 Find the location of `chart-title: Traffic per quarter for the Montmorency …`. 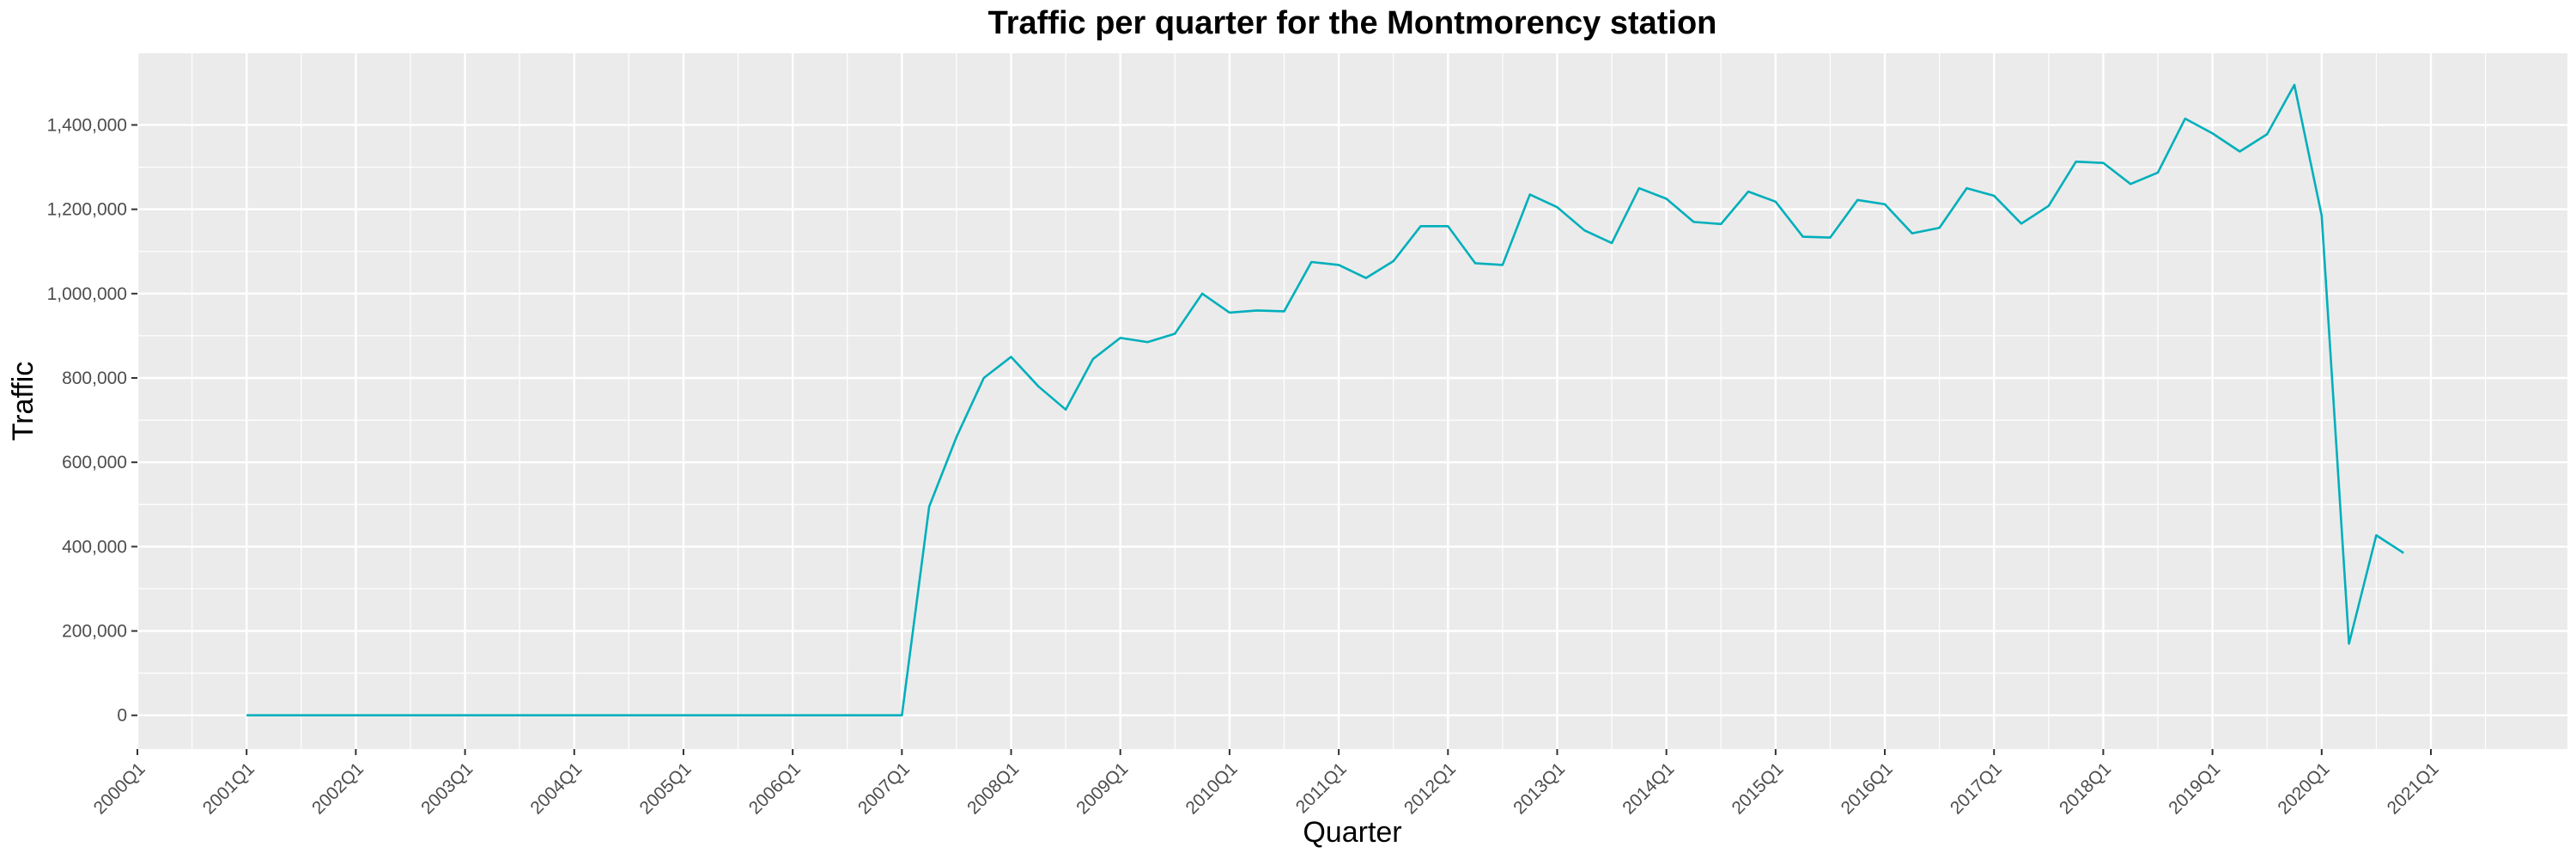

chart-title: Traffic per quarter for the Montmorency … is located at coordinates (1352, 23).